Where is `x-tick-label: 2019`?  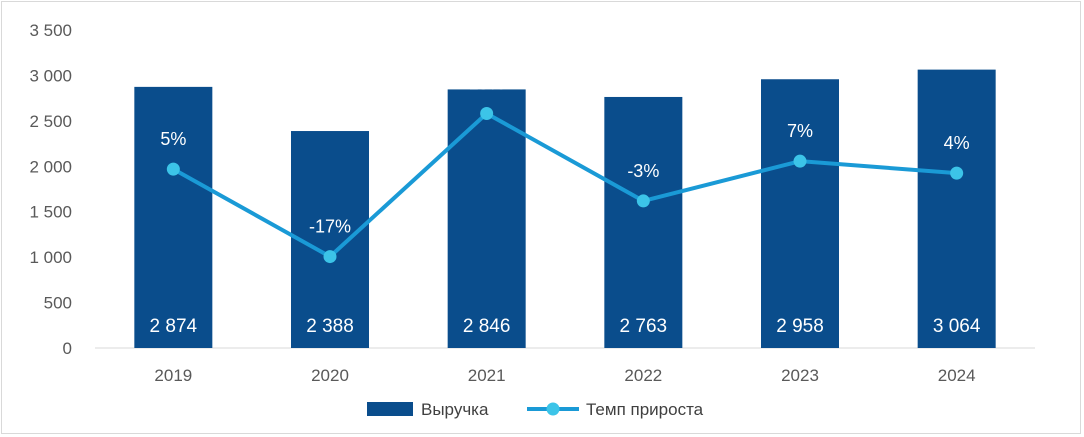
x-tick-label: 2019 is located at coordinates (173, 375).